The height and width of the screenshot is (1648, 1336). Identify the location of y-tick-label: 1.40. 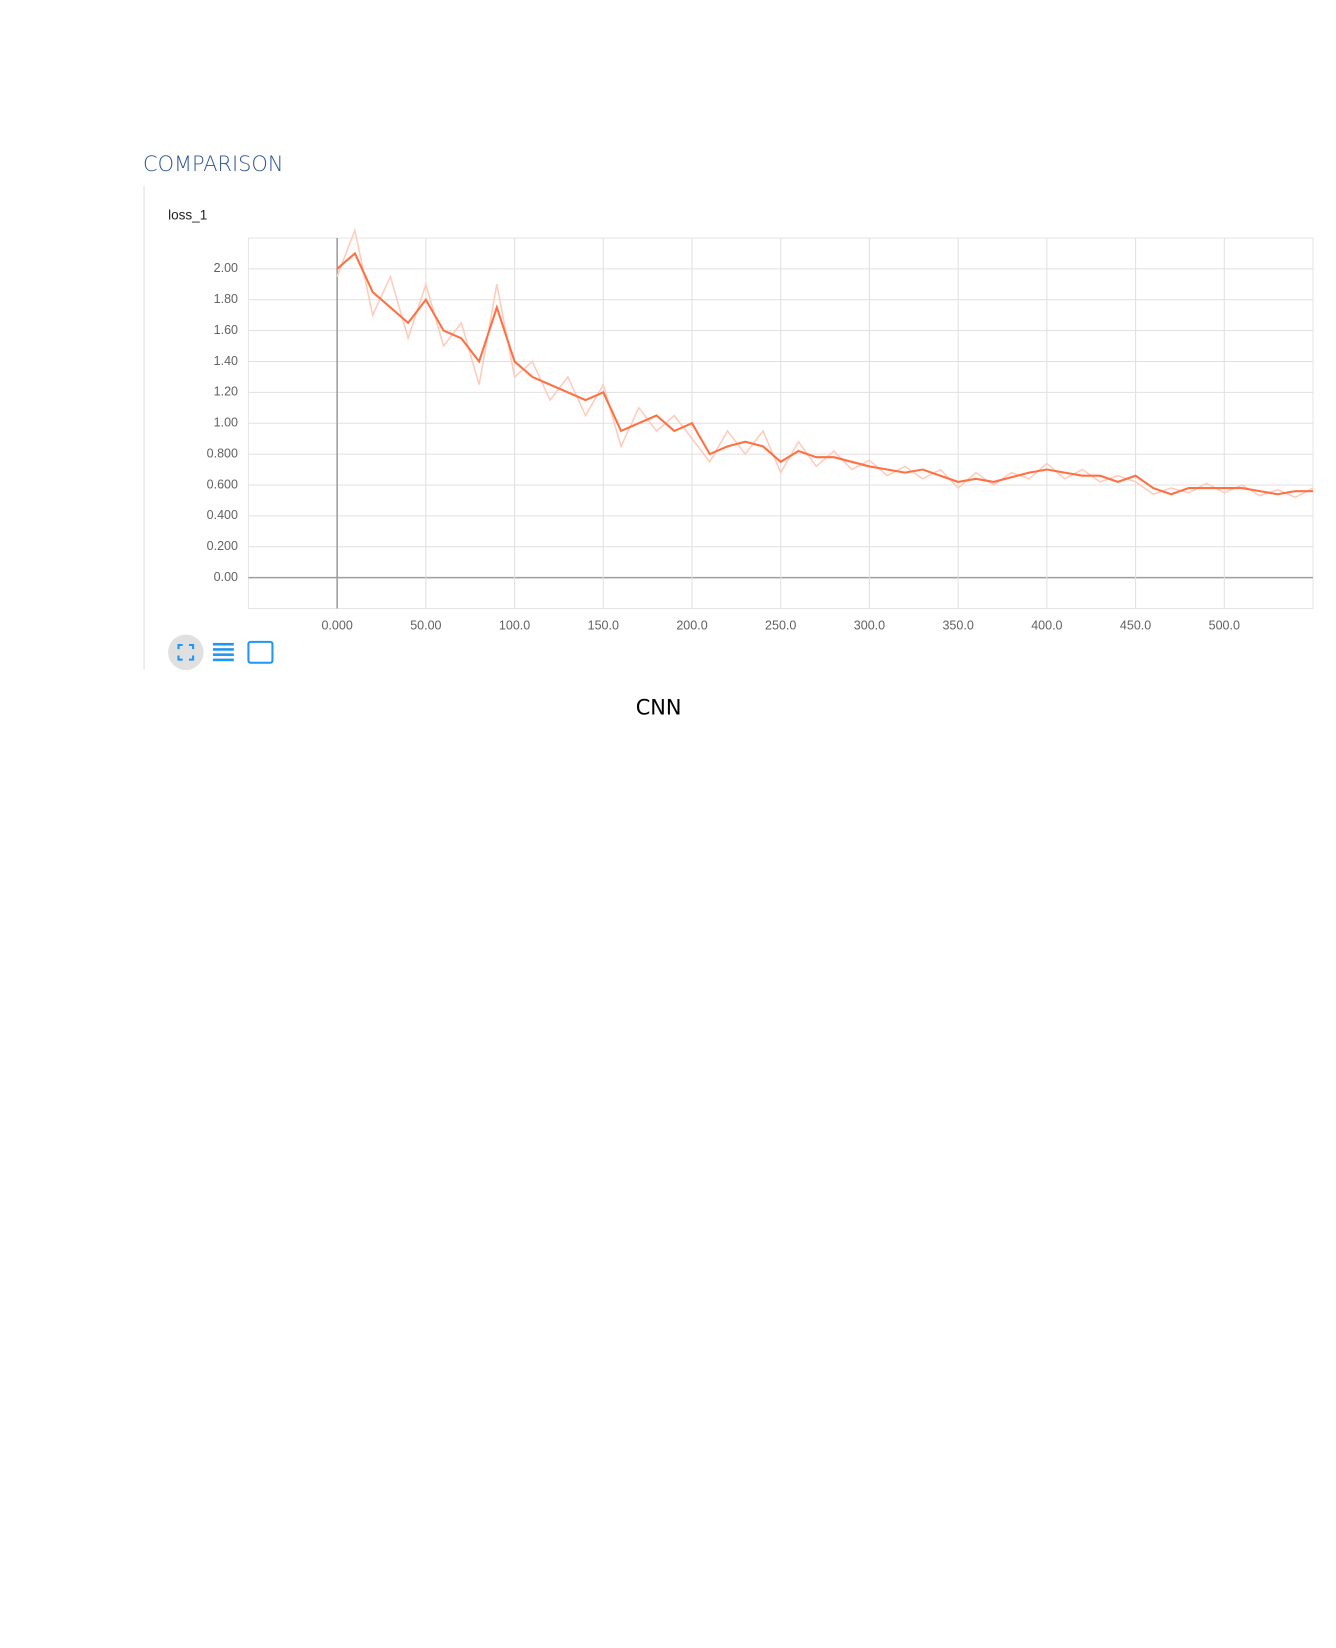
(226, 361).